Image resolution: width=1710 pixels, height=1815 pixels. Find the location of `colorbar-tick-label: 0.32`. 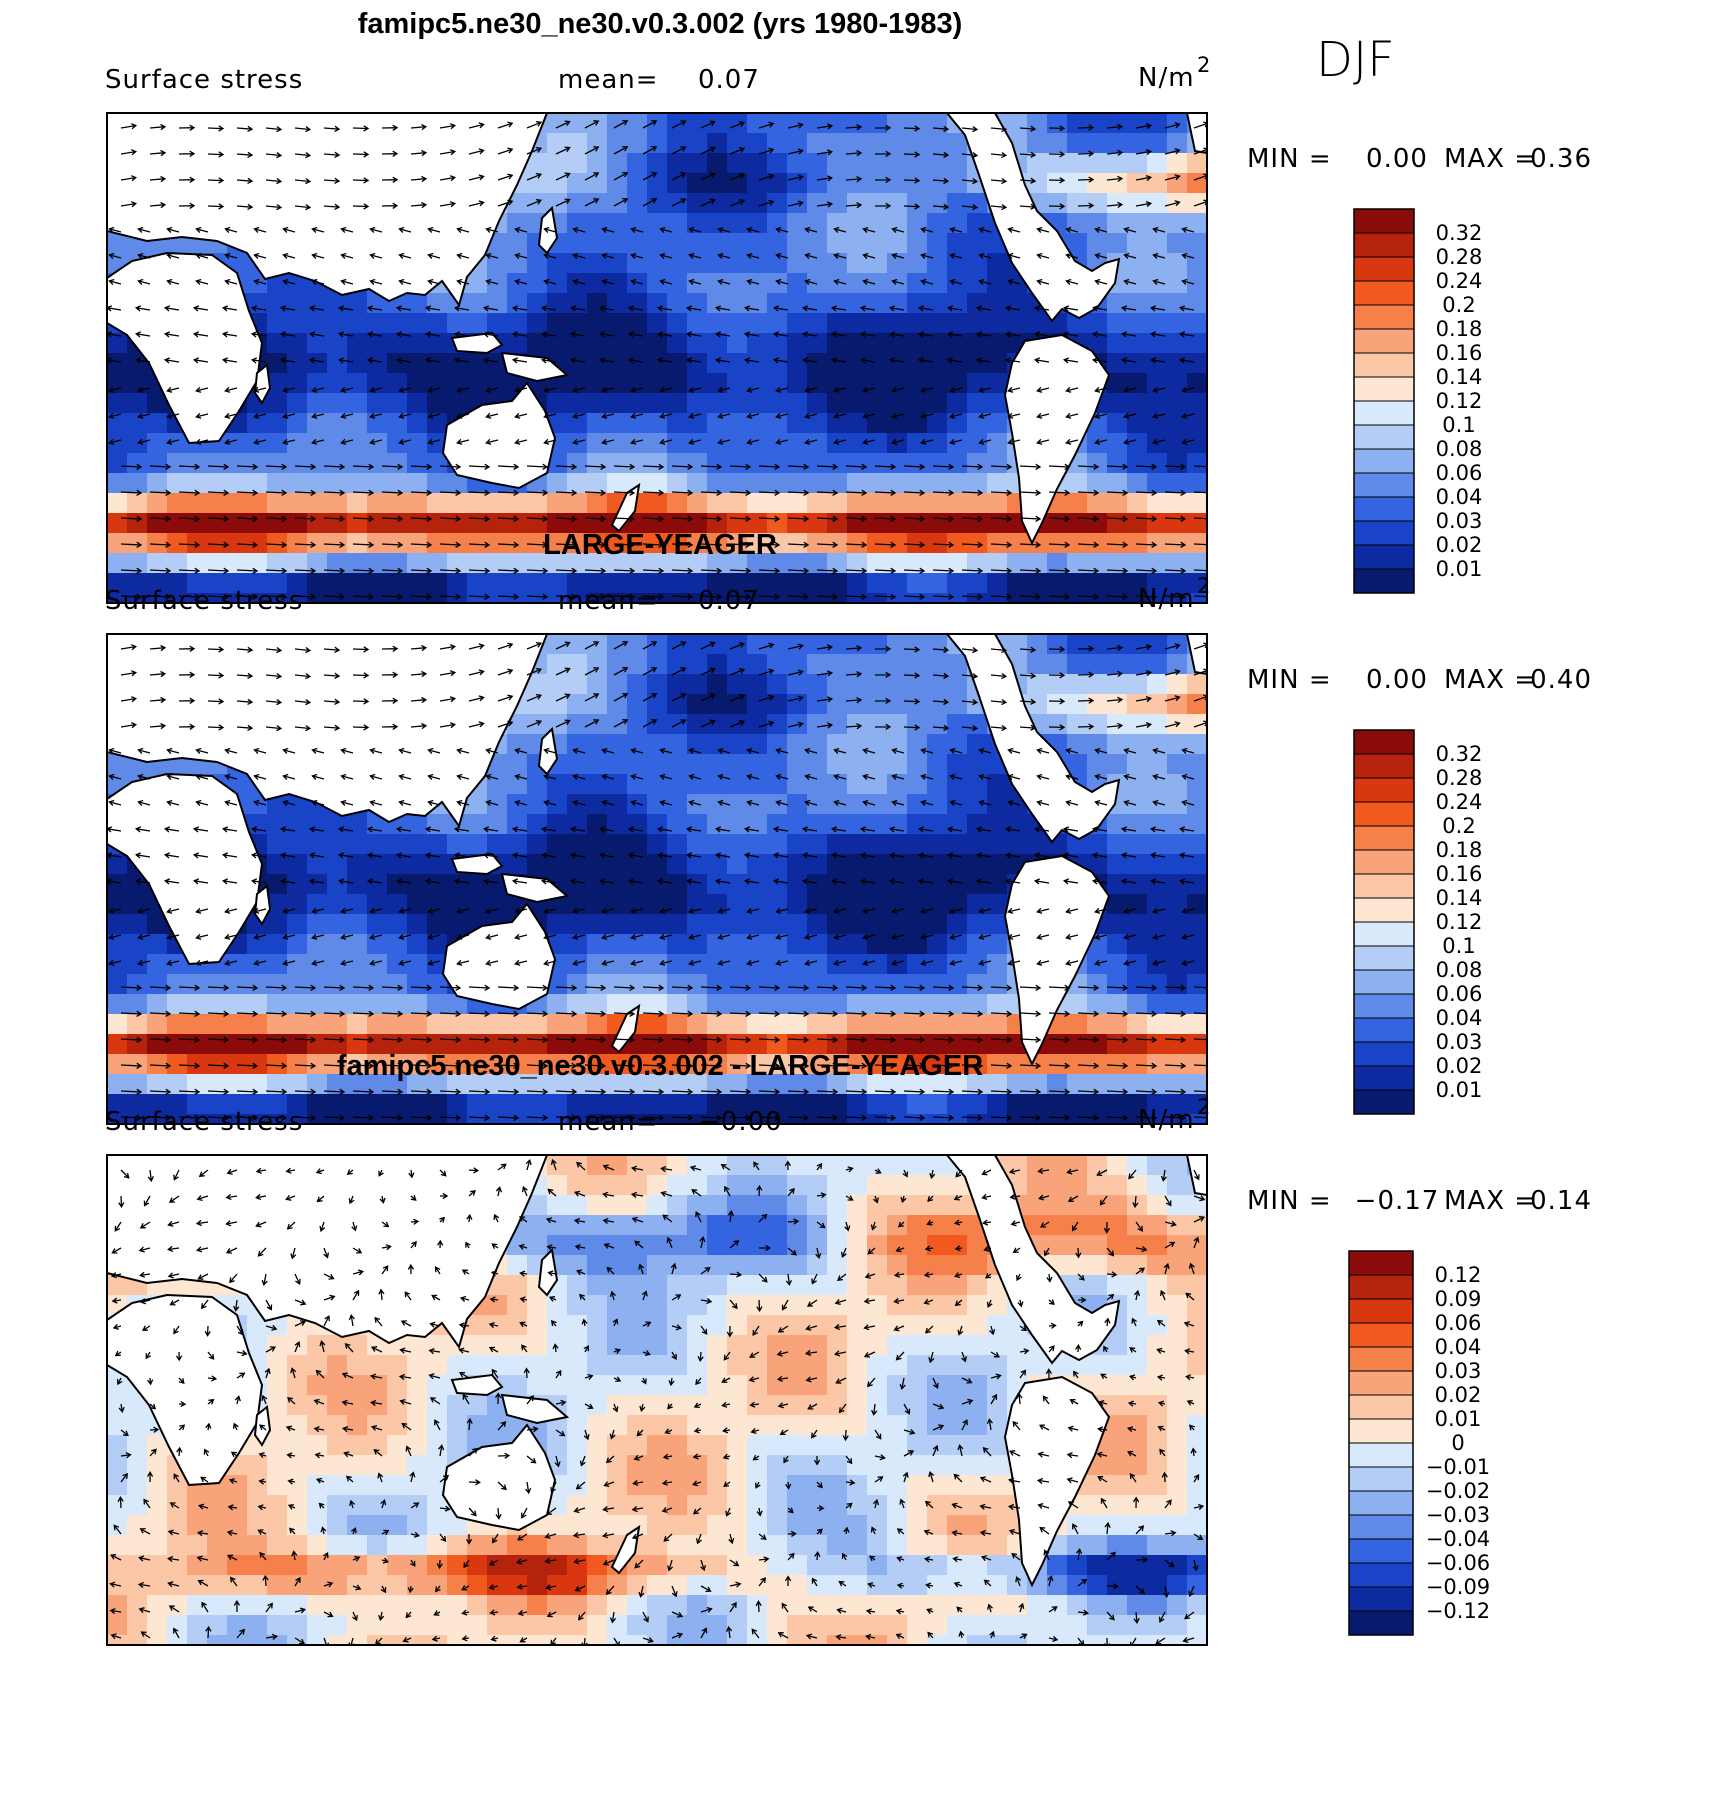

colorbar-tick-label: 0.32 is located at coordinates (1459, 233).